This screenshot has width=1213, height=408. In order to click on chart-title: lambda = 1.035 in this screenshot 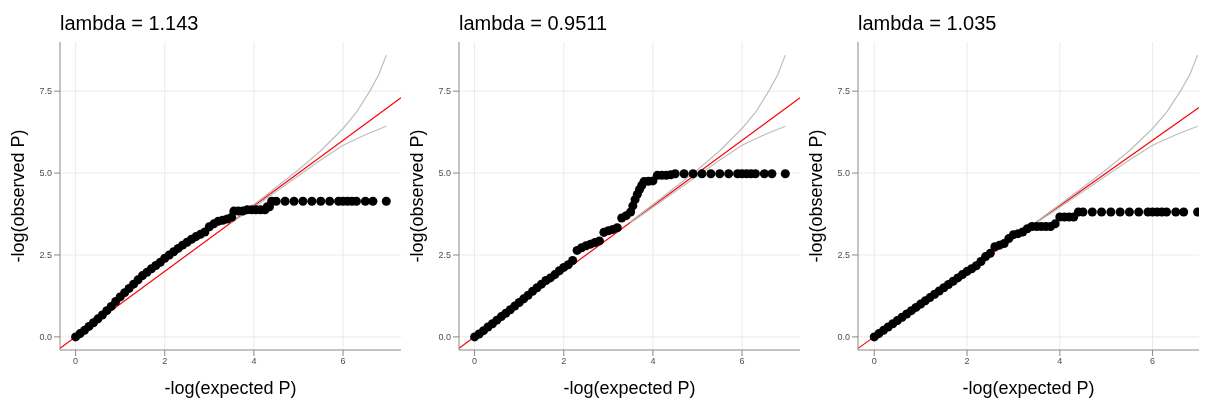, I will do `click(927, 23)`.